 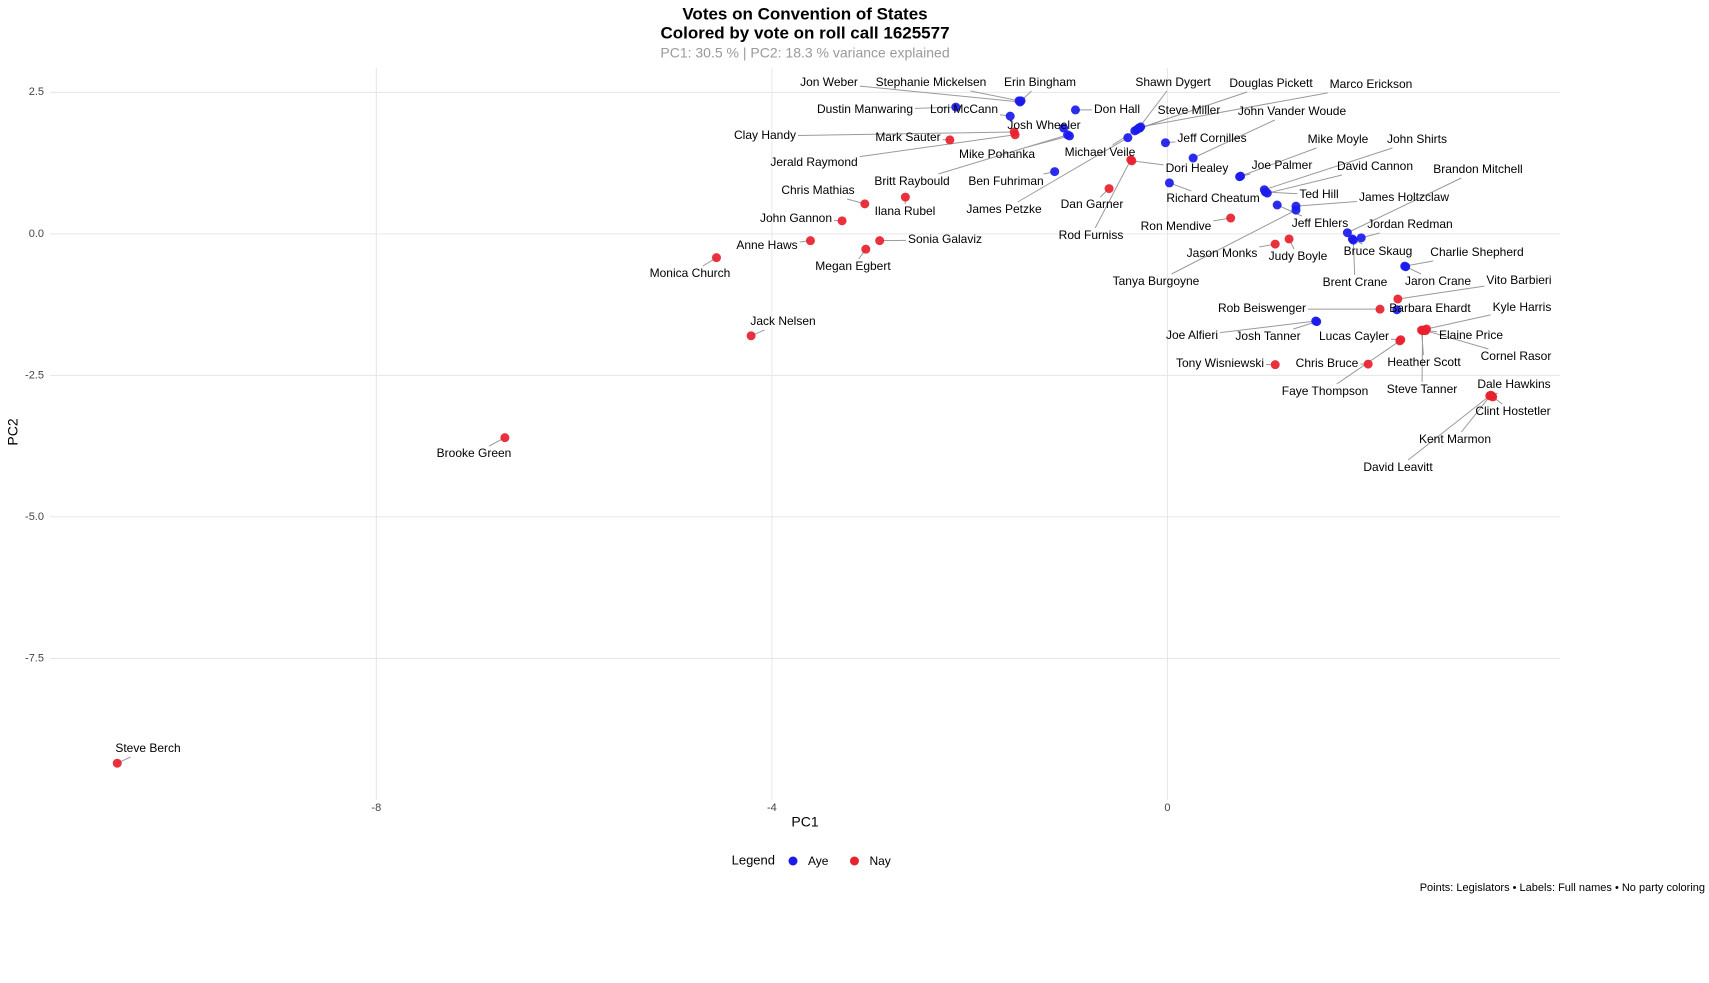 What do you see at coordinates (1282, 165) in the screenshot?
I see `point-label: Joe Palmer` at bounding box center [1282, 165].